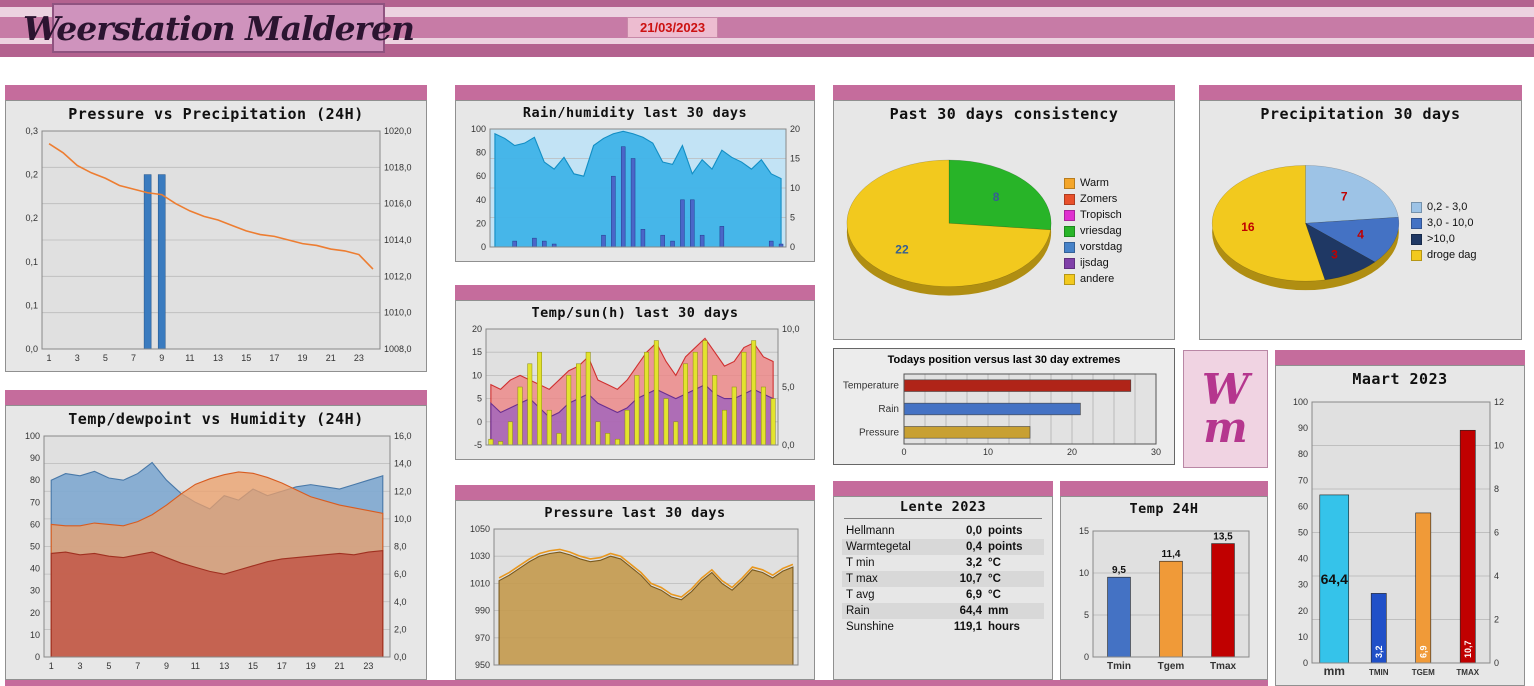 The height and width of the screenshot is (686, 1534). What do you see at coordinates (1496, 576) in the screenshot?
I see `svg-text: 4` at bounding box center [1496, 576].